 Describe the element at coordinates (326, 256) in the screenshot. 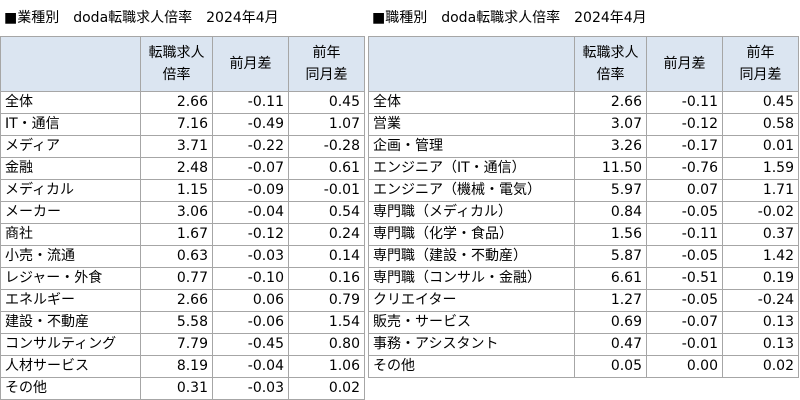

I see `yoy-diff-cell: 0.14` at that location.